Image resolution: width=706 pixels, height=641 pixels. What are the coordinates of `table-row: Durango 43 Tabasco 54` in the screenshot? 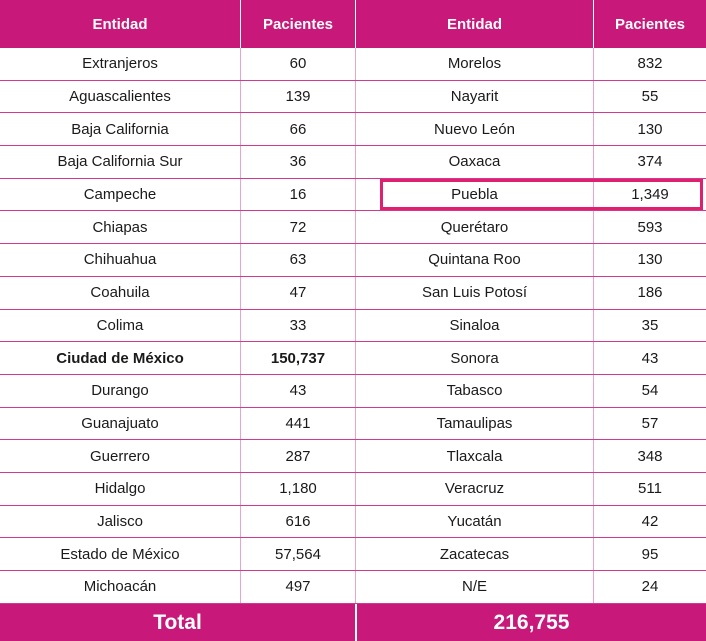 It's located at (353, 391).